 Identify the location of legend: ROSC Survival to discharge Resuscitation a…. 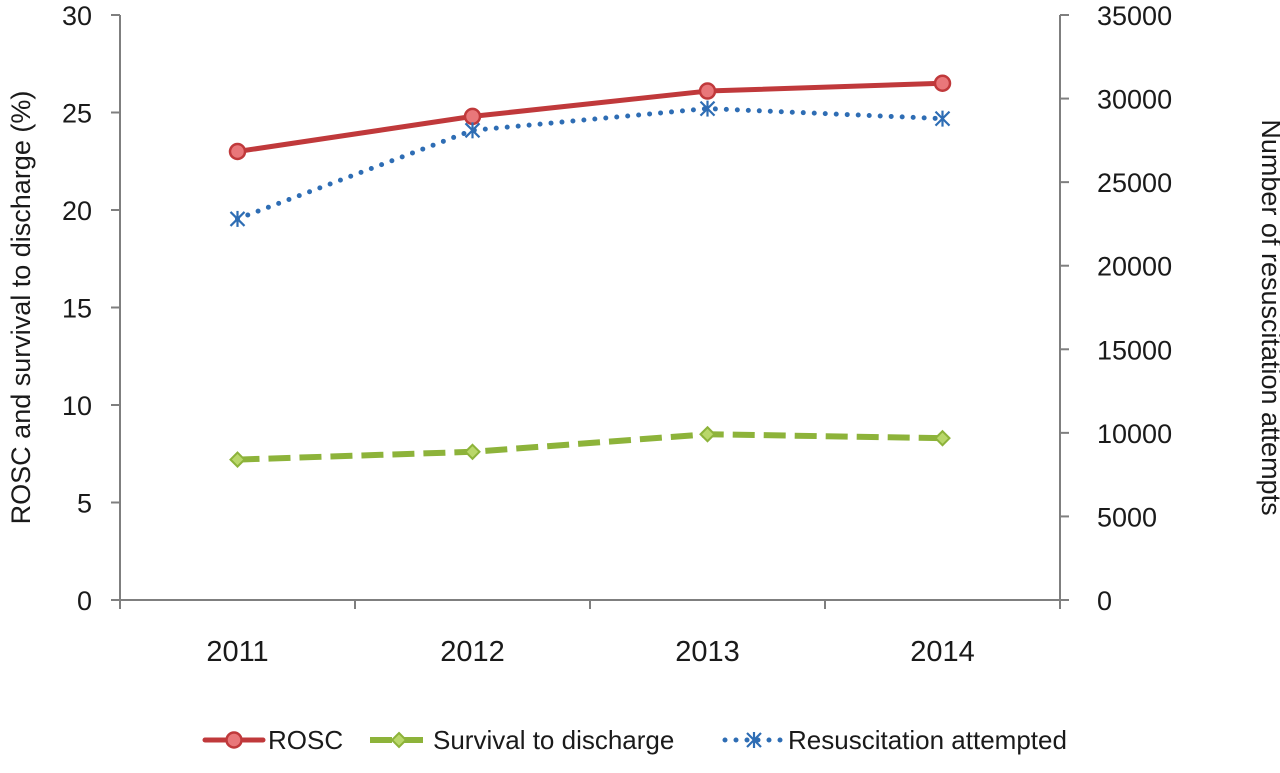
(634, 740).